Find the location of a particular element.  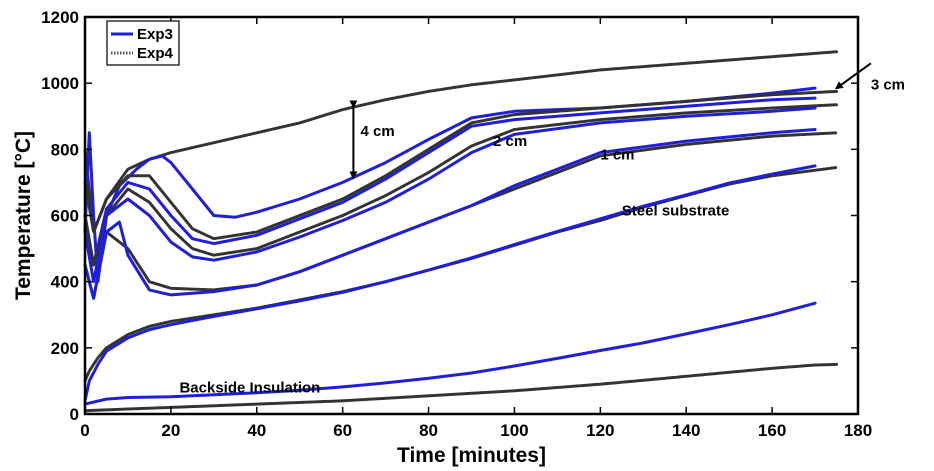

x-tick-label: 40 is located at coordinates (256, 430).